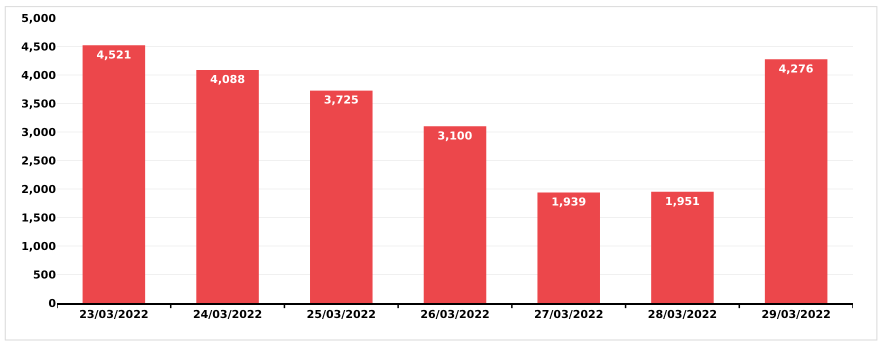 Image resolution: width=880 pixels, height=343 pixels. Describe the element at coordinates (796, 69) in the screenshot. I see `data-label: 4,276` at that location.